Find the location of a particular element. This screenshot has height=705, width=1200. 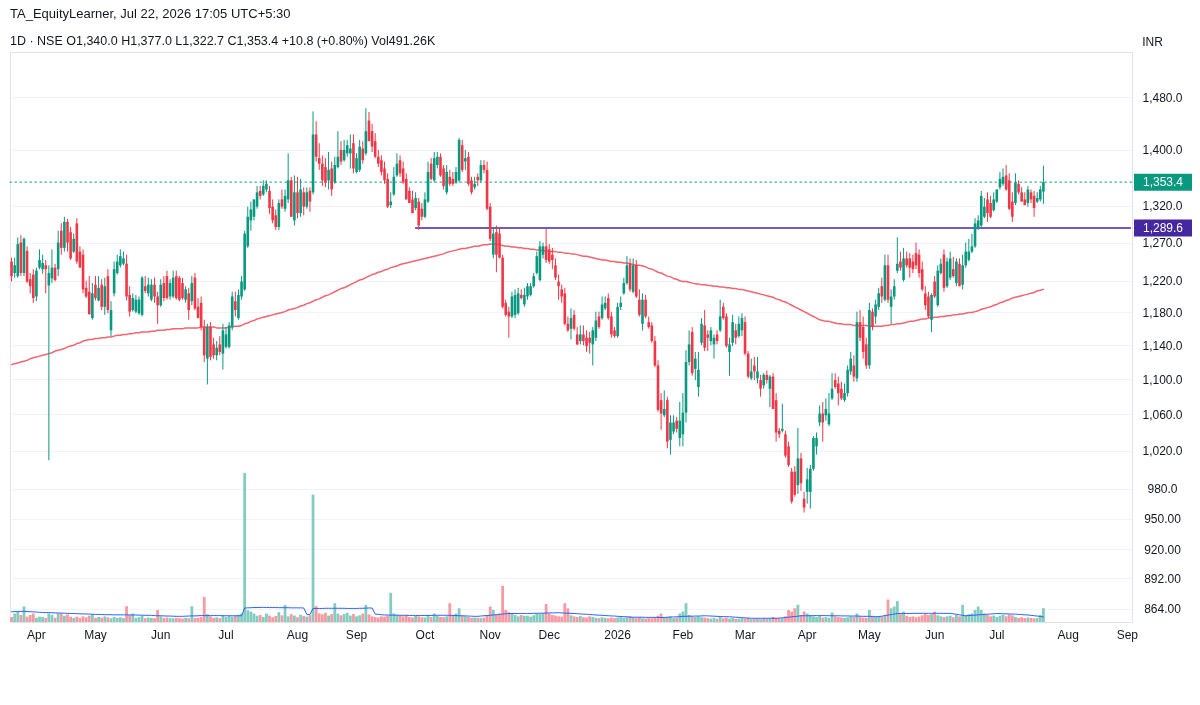

x-tick-label: Dec is located at coordinates (549, 634).